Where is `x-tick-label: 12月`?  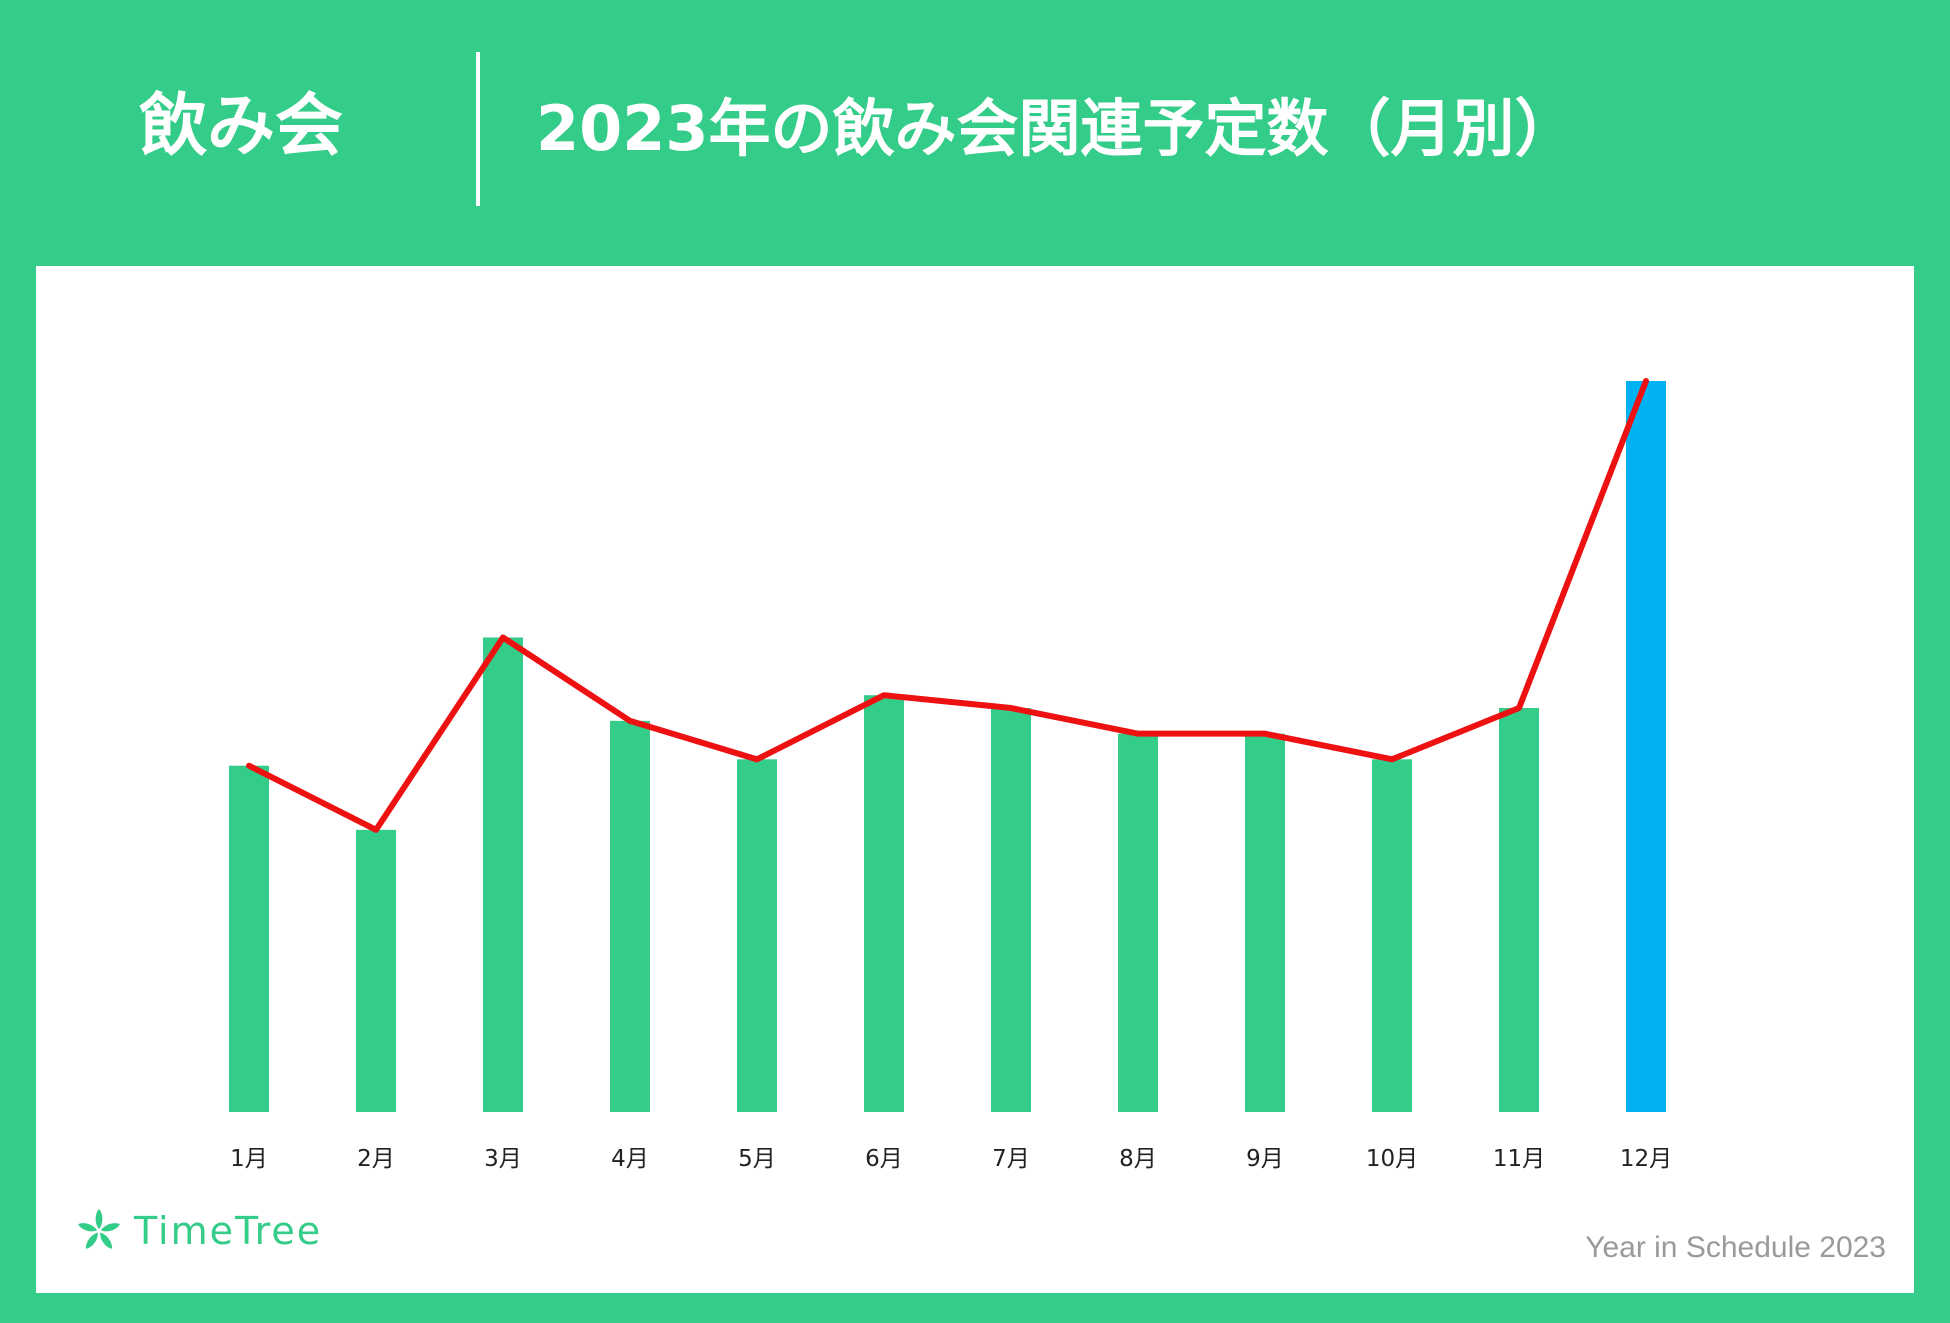 x-tick-label: 12月 is located at coordinates (1646, 1159).